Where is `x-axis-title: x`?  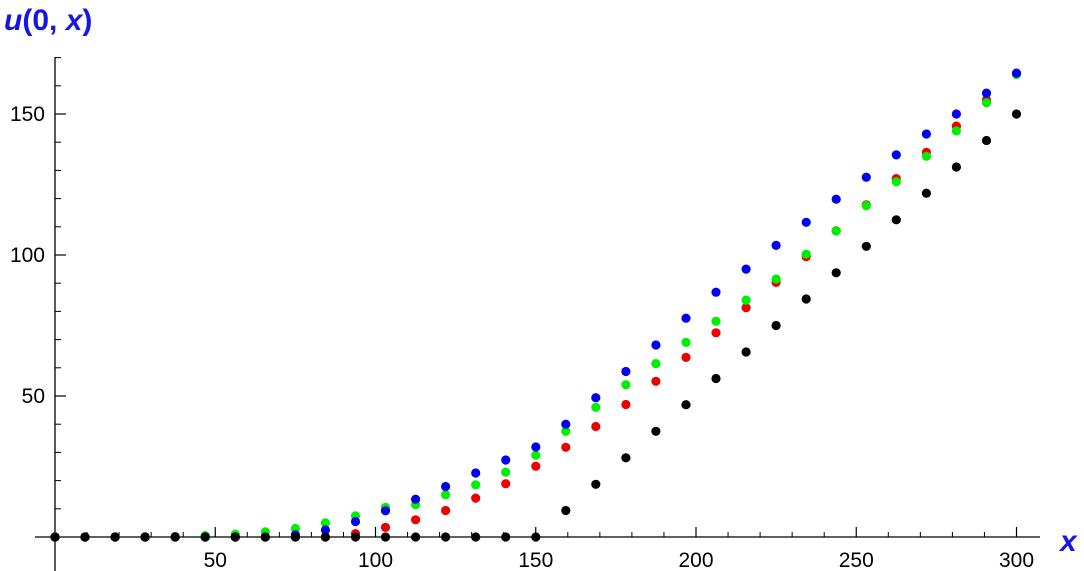
x-axis-title: x is located at coordinates (1068, 541).